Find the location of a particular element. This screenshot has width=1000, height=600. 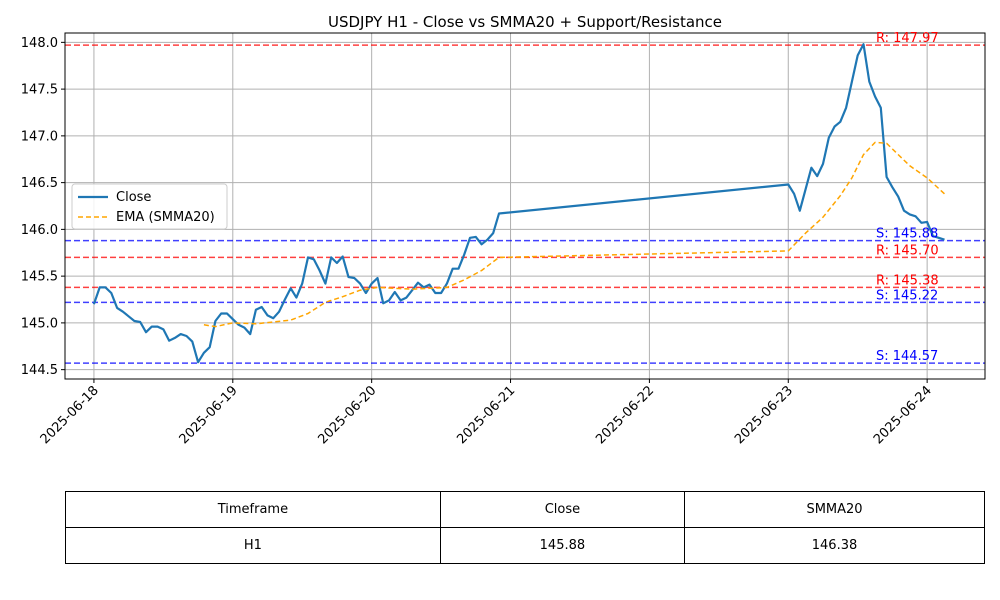

legend: Close EMA (SMMA20) is located at coordinates (149, 206).